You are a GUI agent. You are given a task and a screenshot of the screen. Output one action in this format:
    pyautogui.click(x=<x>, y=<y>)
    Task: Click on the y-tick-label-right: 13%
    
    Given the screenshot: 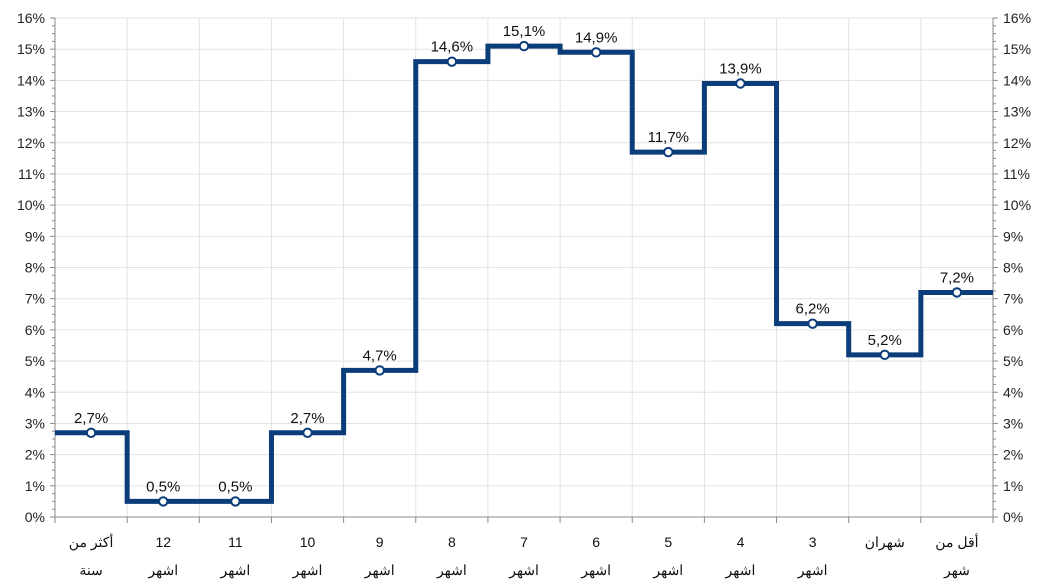 What is the action you would take?
    pyautogui.click(x=1017, y=112)
    